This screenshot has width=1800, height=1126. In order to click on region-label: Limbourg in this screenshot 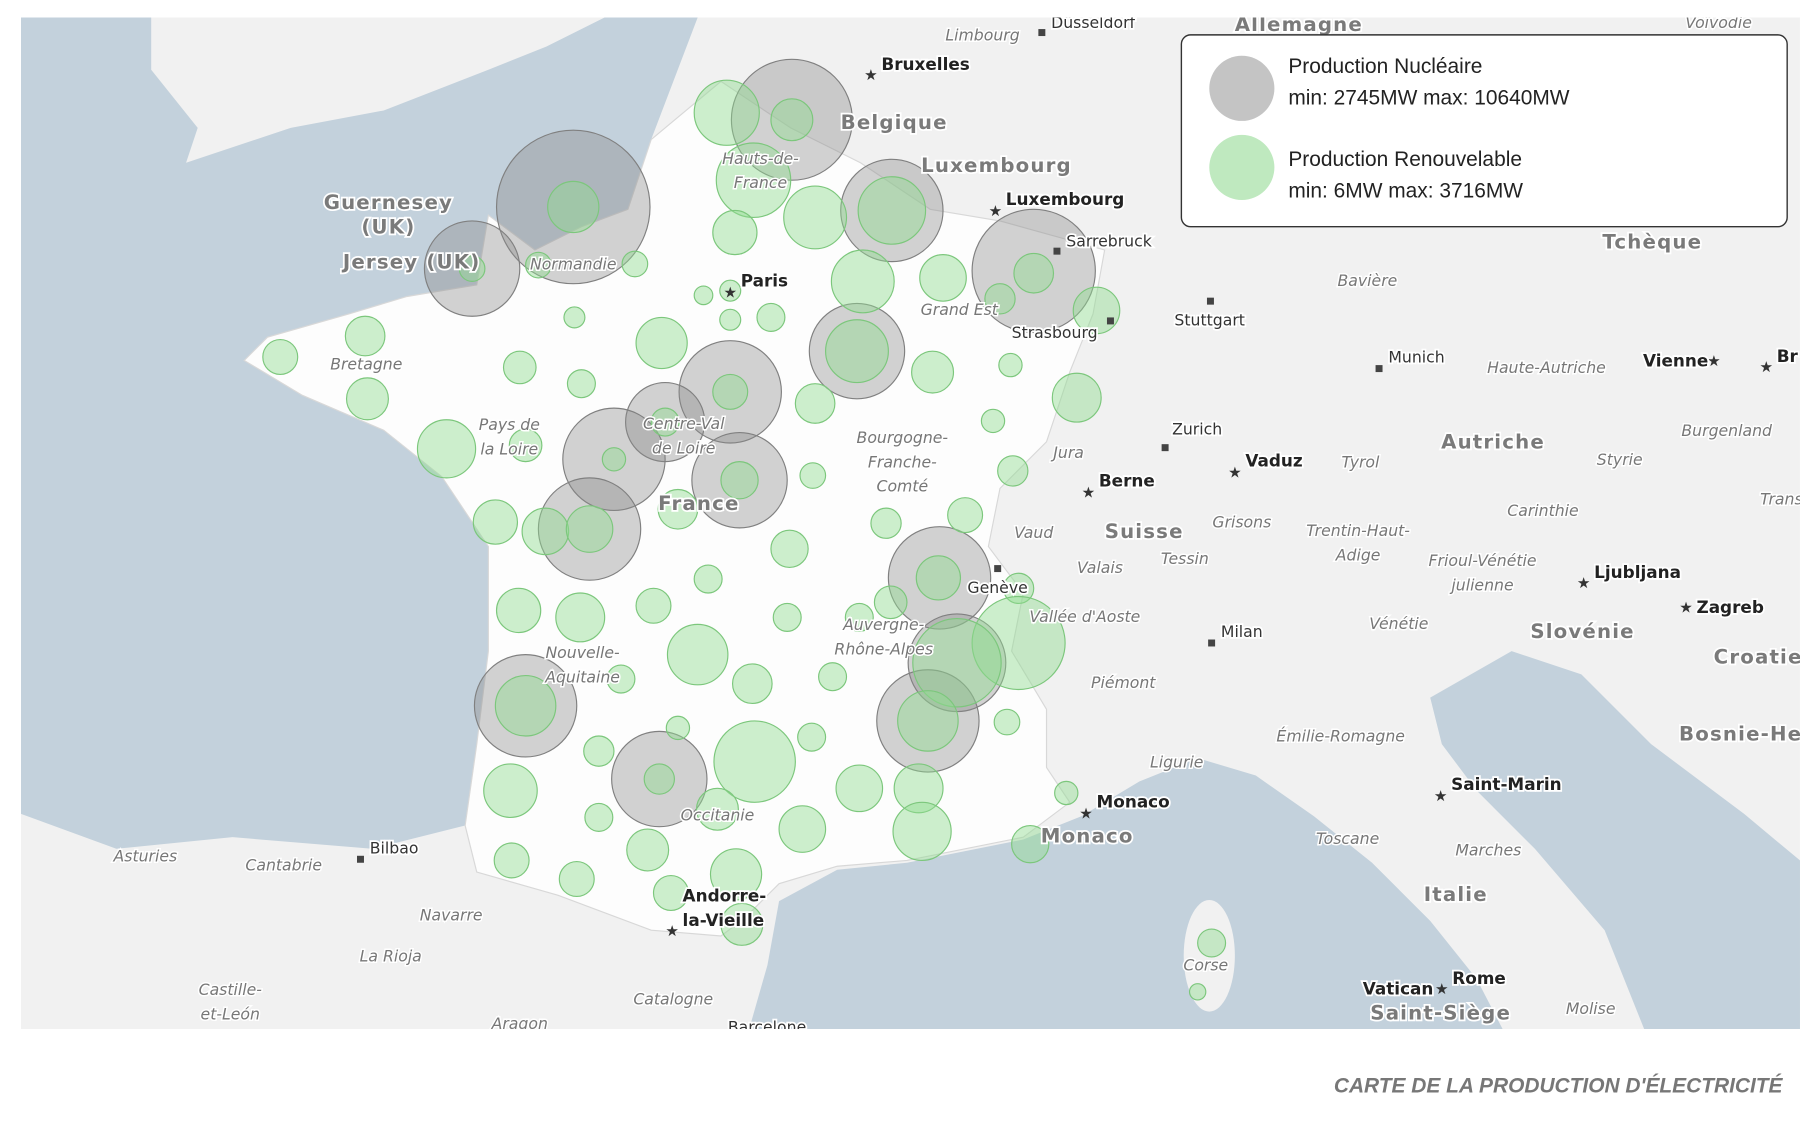, I will do `click(982, 35)`.